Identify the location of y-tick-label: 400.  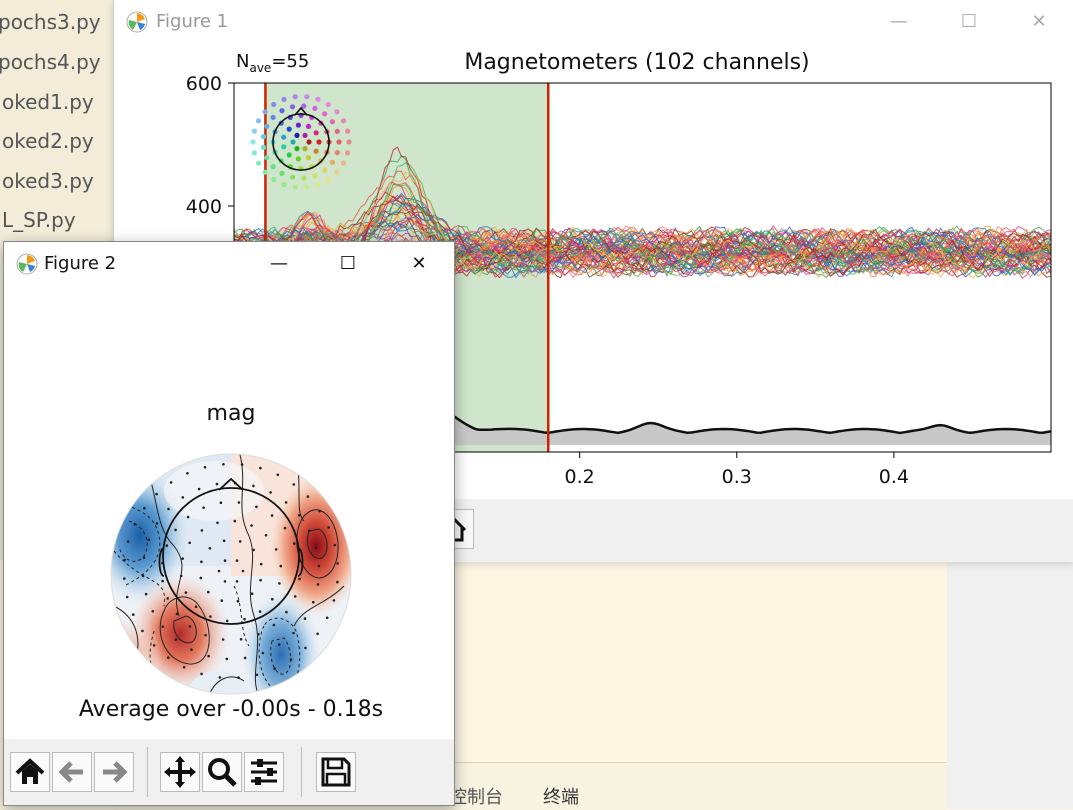
(204, 207).